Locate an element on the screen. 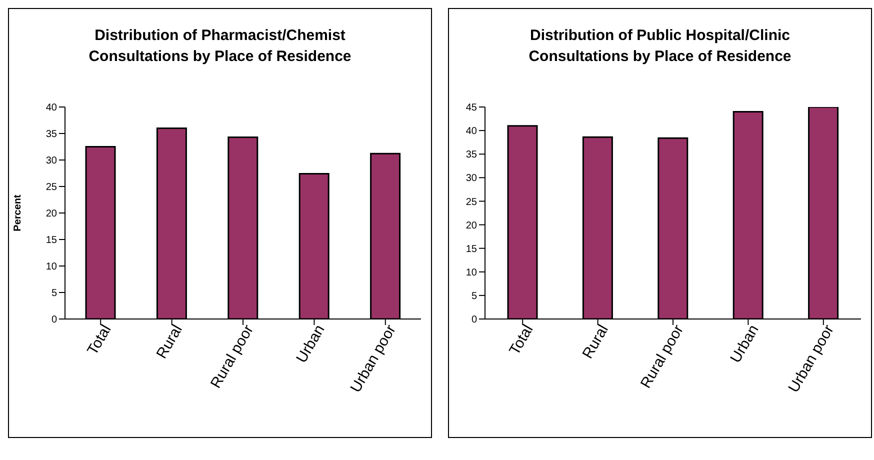 The image size is (874, 460). y-tick-label: 45 is located at coordinates (472, 108).